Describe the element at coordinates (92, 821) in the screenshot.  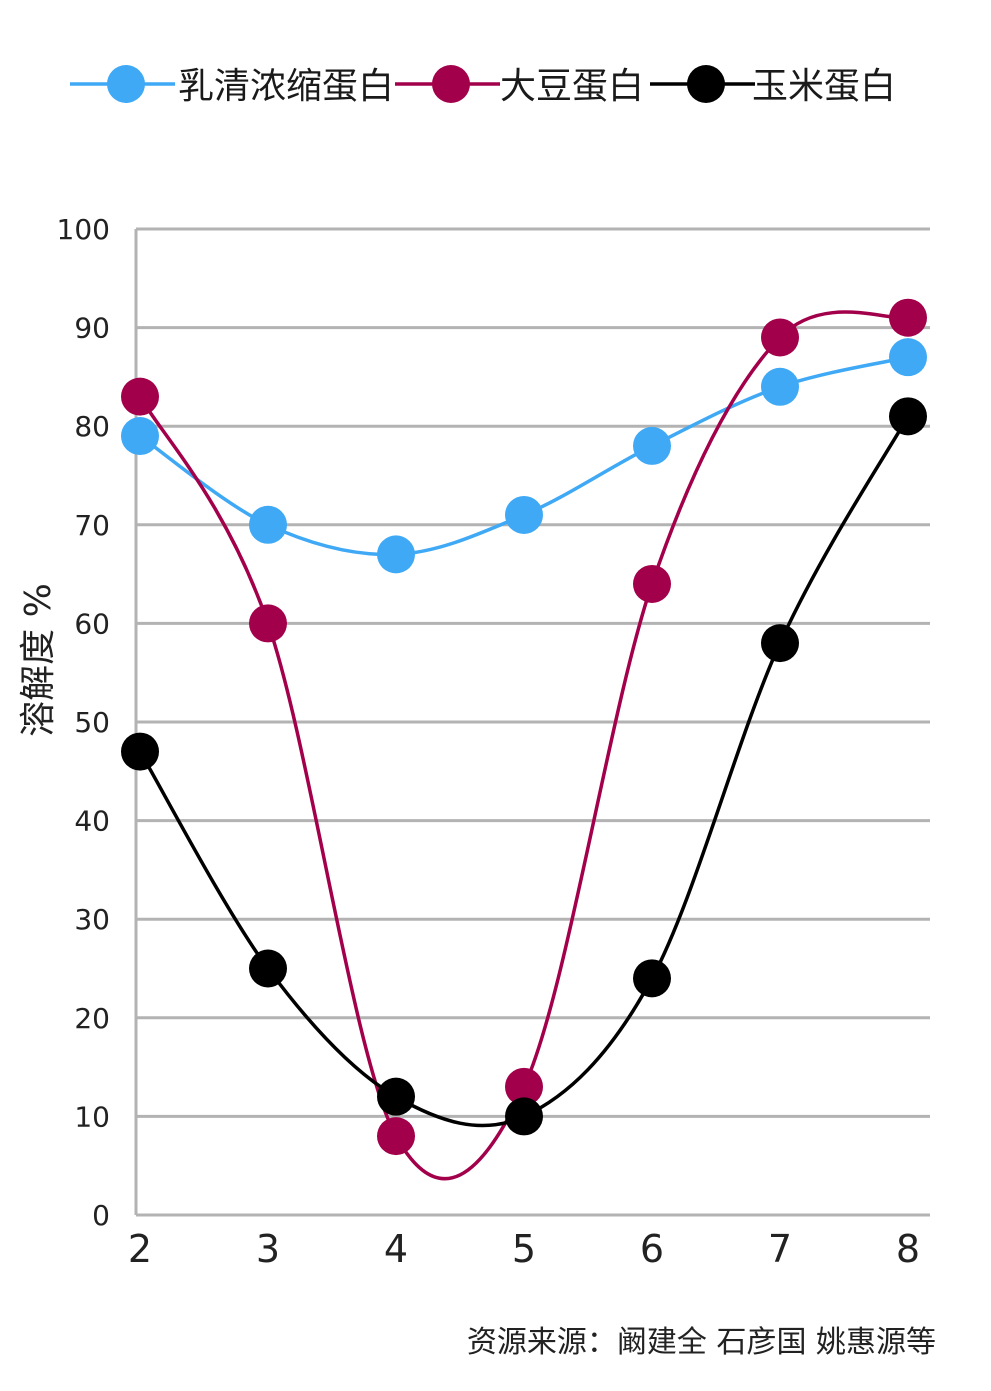
I see `y-tick-label: 40` at that location.